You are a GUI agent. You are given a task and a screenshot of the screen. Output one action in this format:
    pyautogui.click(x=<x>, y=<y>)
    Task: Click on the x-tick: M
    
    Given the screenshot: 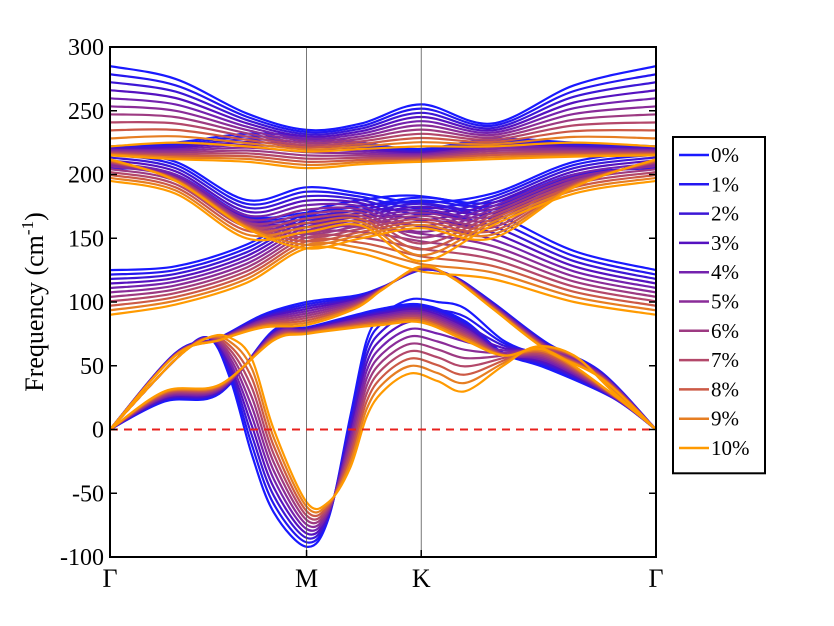 What is the action you would take?
    pyautogui.click(x=306, y=571)
    